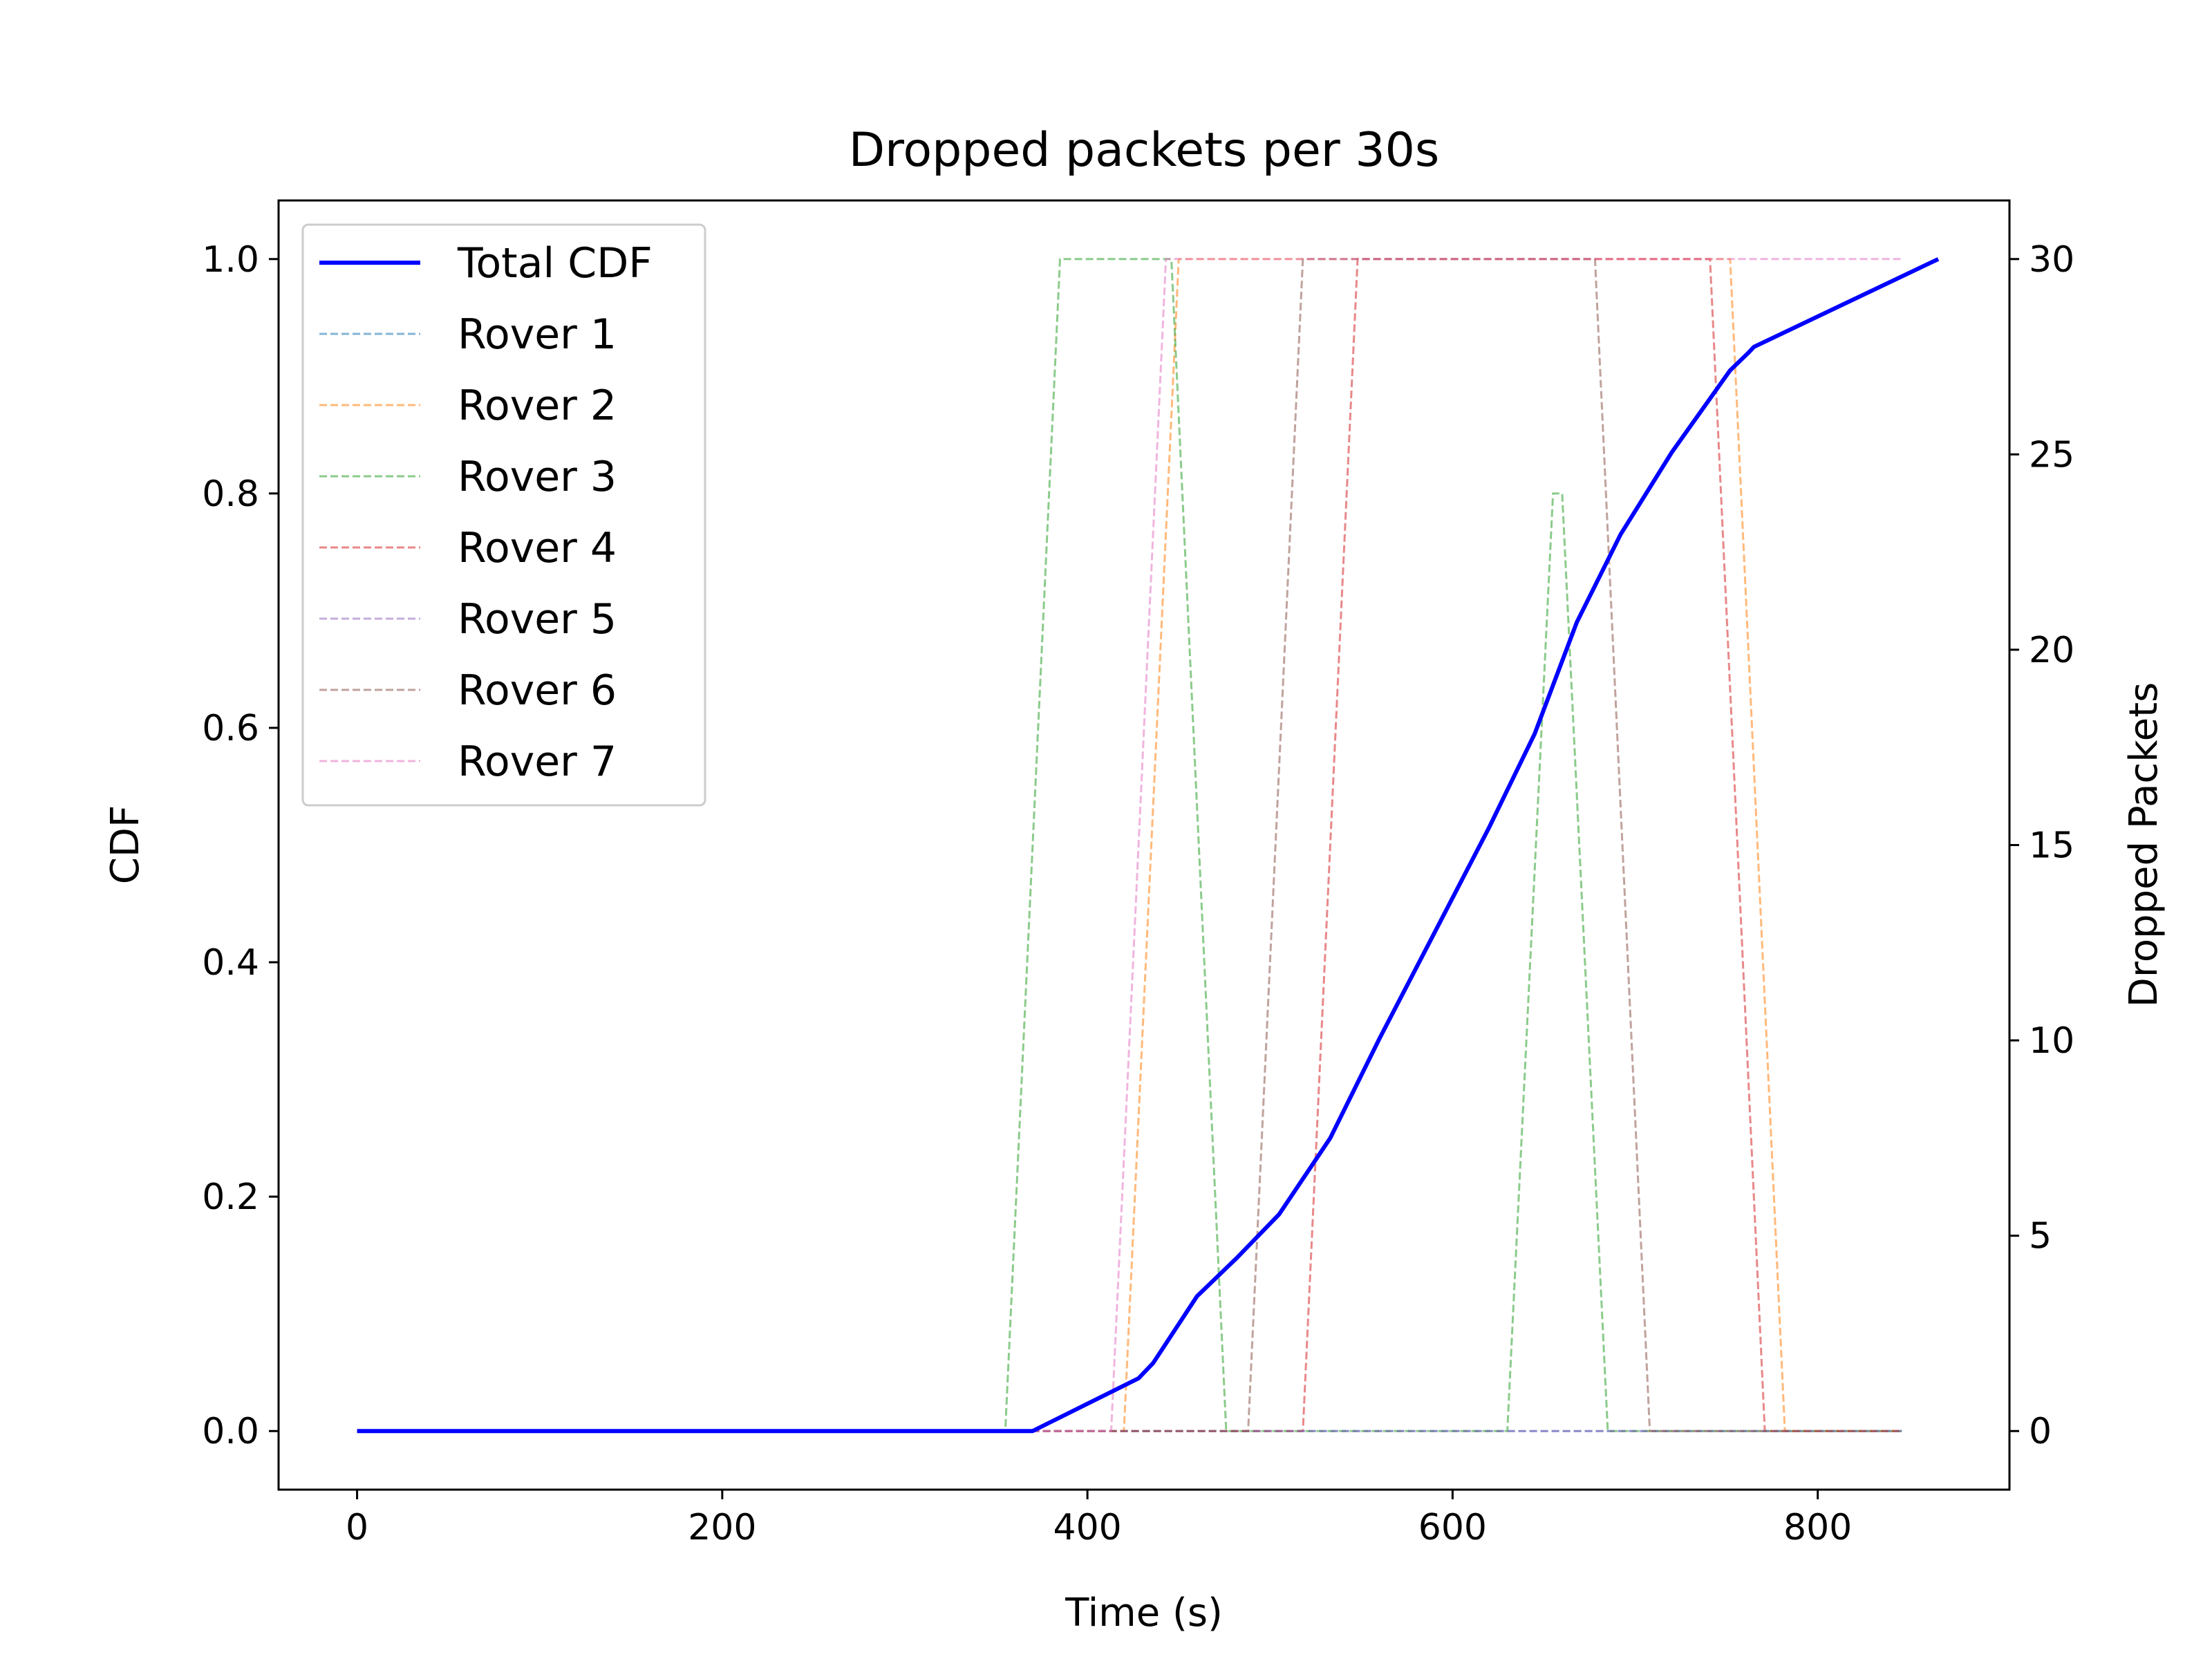 The width and height of the screenshot is (2212, 1659). Describe the element at coordinates (537, 548) in the screenshot. I see `legend-label-rover-4: Rover 4` at that location.